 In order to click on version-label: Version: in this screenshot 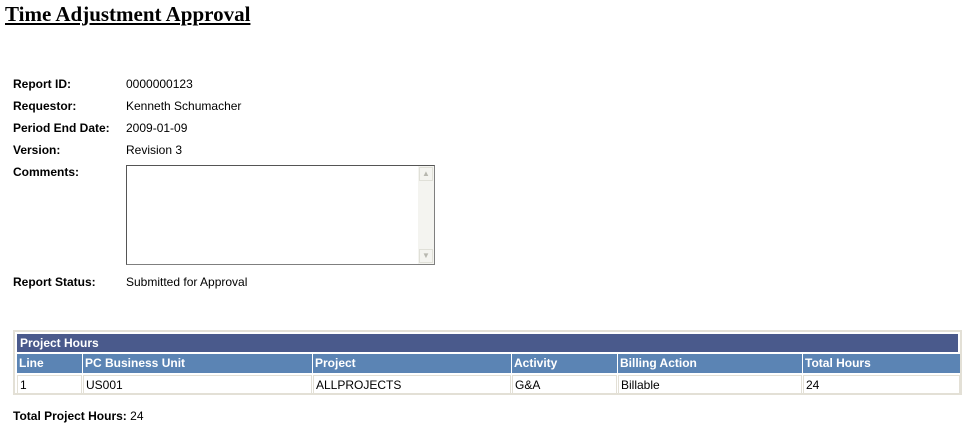, I will do `click(37, 150)`.